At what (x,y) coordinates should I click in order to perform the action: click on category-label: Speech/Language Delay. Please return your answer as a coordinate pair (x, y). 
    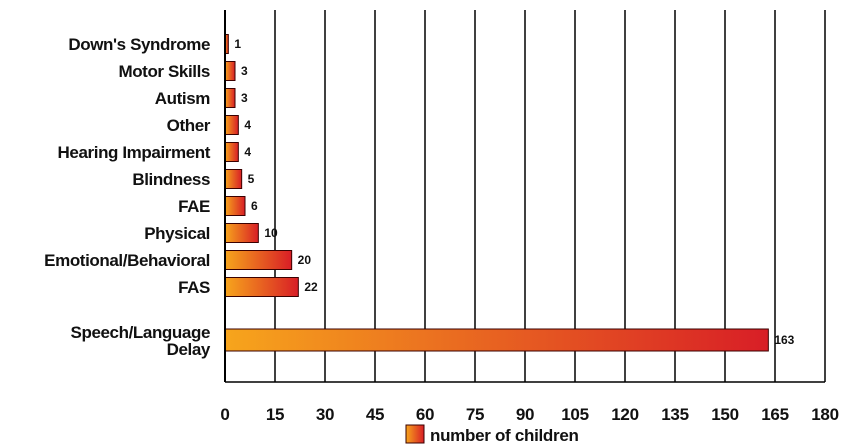
    Looking at the image, I should click on (141, 341).